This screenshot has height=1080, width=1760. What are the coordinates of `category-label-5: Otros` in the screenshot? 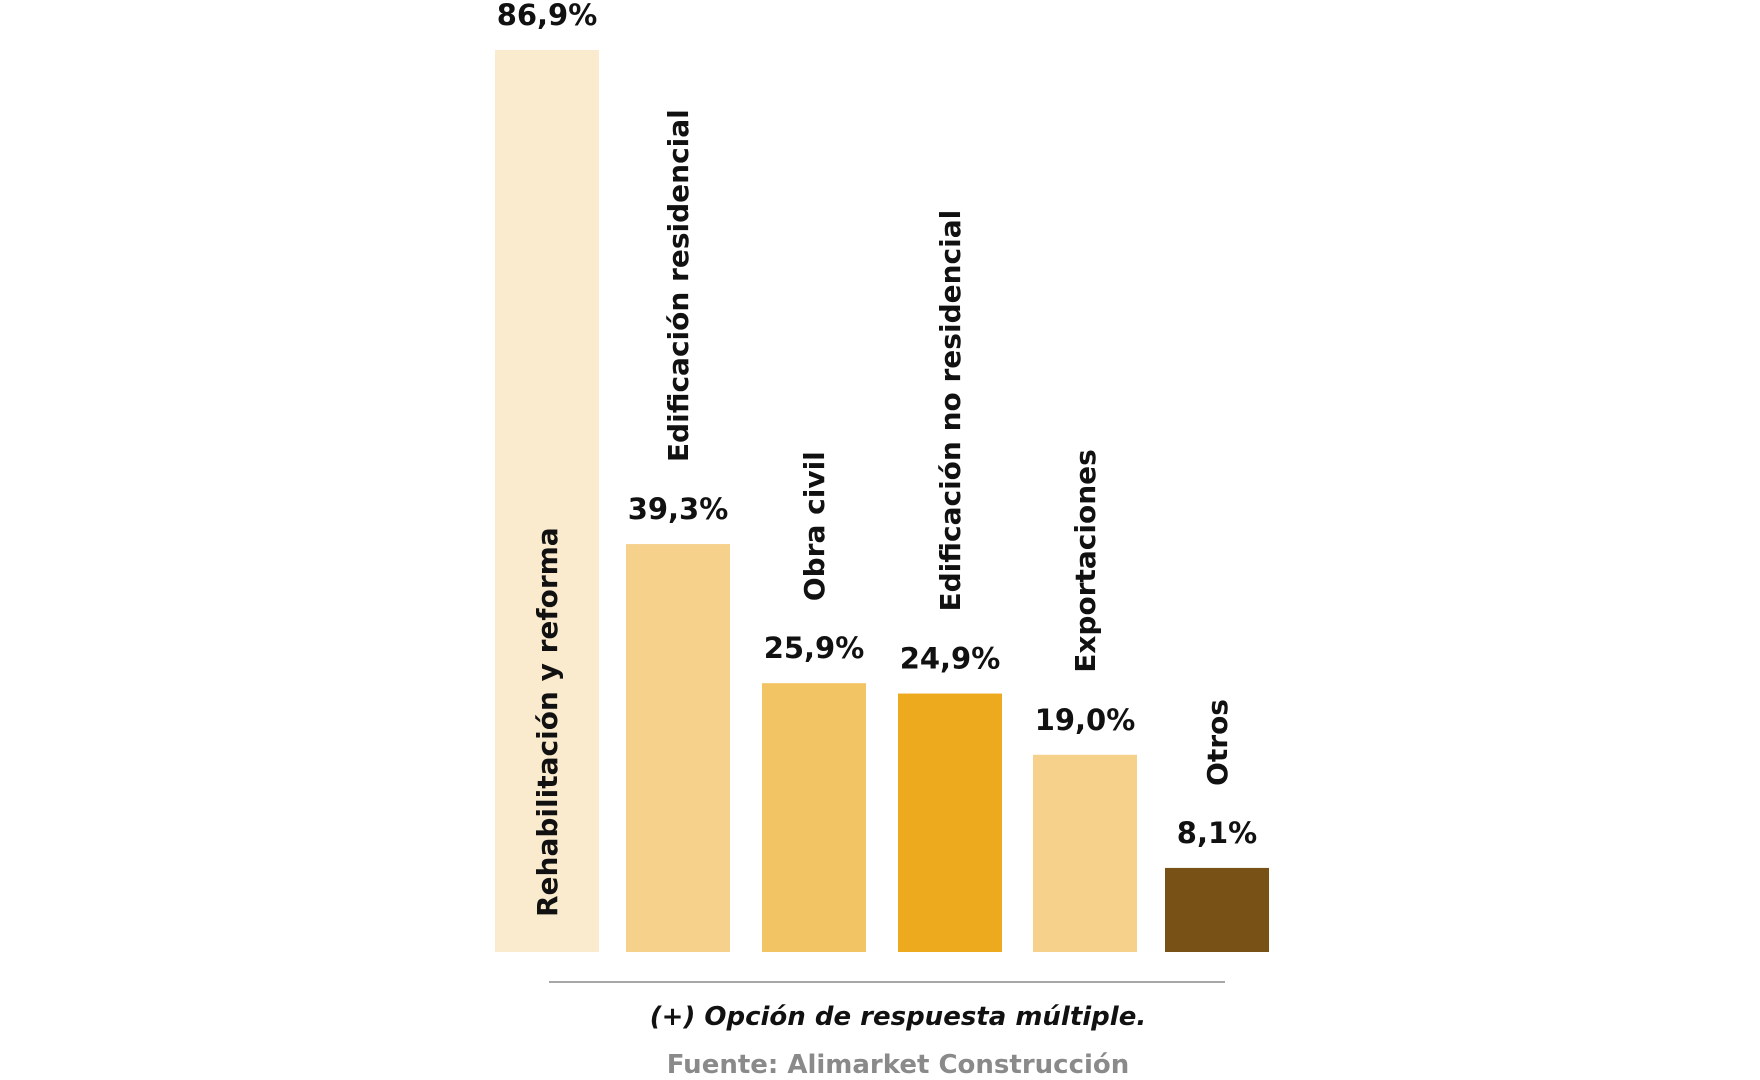 It's located at (1217, 742).